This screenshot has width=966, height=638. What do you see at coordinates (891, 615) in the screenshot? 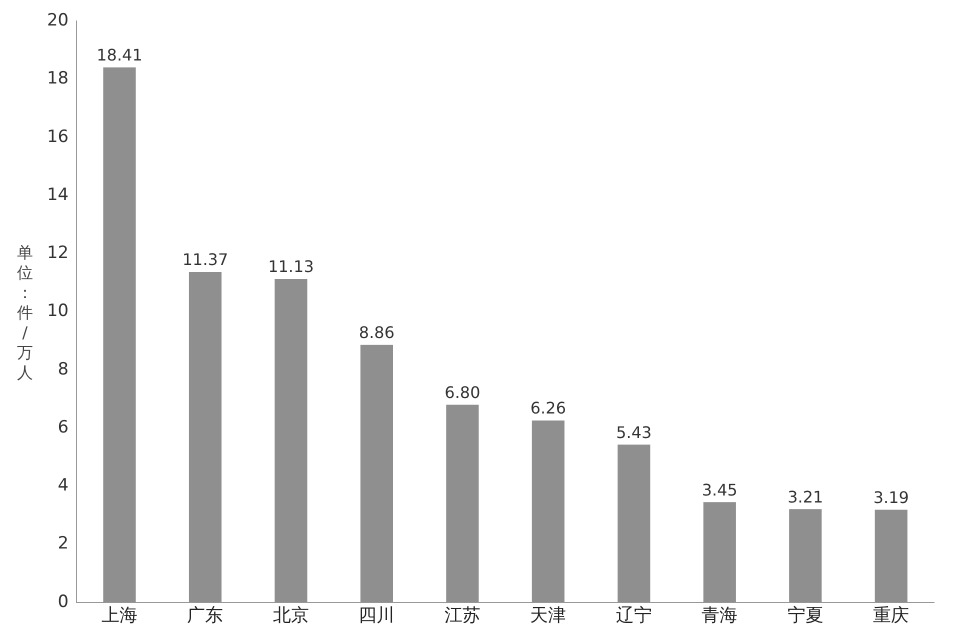
I see `x-tick-label: 重庆` at bounding box center [891, 615].